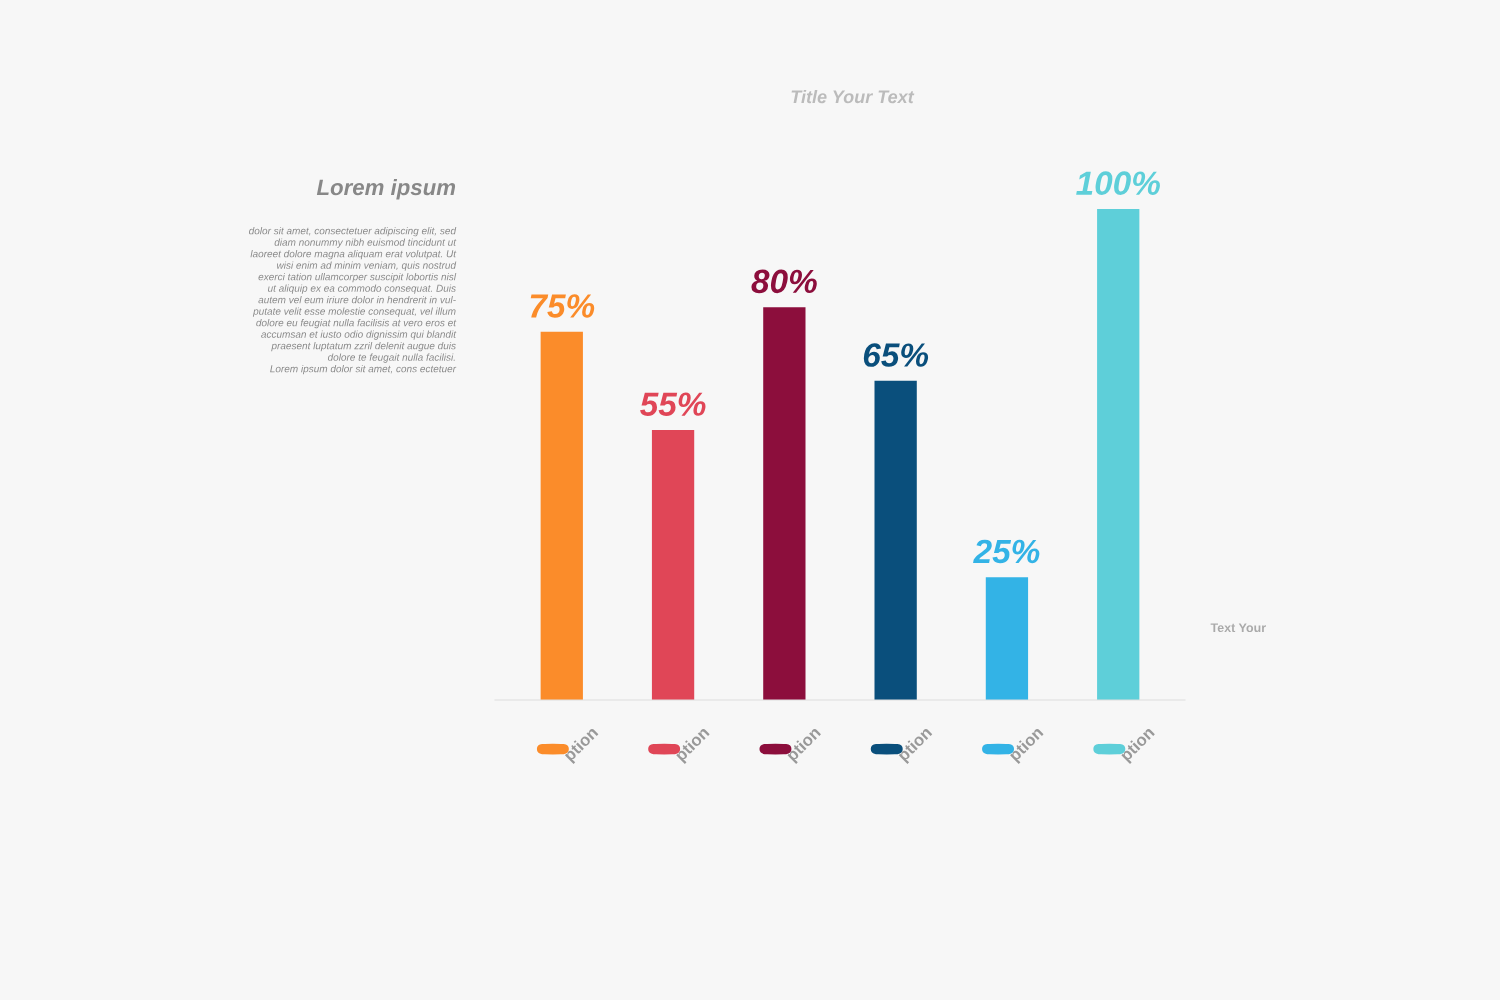  What do you see at coordinates (353, 301) in the screenshot?
I see `text: dolor sit amet, consectetuer adipiscing elit, sed diam nonummy nibh euismod tincidunt ut laoreet dolore magna aliquam erat volutpat. Ut wisi enim ad minim veniam, quis nostrud exerci tation ullamcorper suscipit lobortis nisl ut aliquip ex ea commodo consequat. Duis autem vel eum iriure dolor in hendrerit in vul- putate velit esse molestie consequat, vel illum dolore eu feugiat nulla facilisis at vero eros et accumsan et iusto odio dignissim qui blandit praesent luptatum zzril delenit augue duis dolore te feugait nulla facilisi. Lorem ipsum dolor sit amet, cons ectetuer` at bounding box center [353, 301].